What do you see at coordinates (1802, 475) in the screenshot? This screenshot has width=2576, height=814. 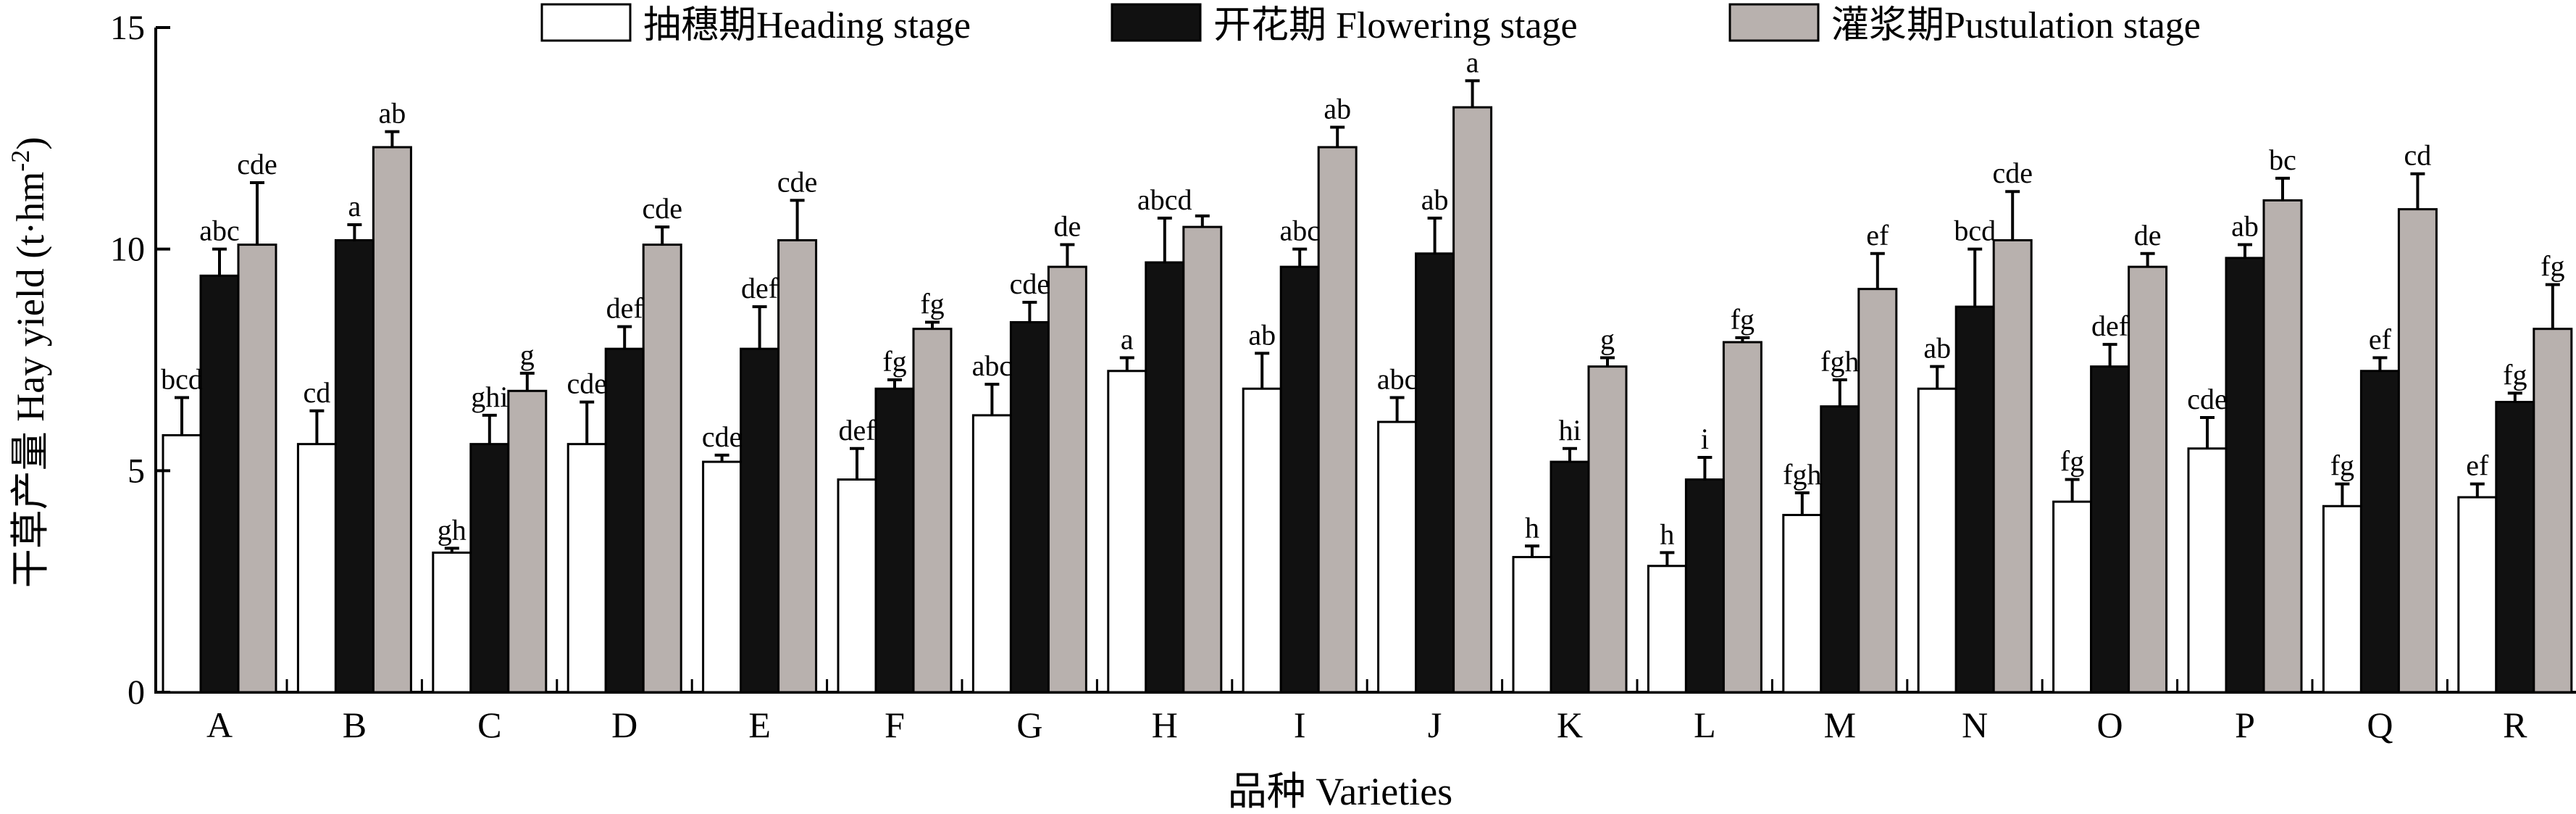 I see `significance-letter: fgh` at bounding box center [1802, 475].